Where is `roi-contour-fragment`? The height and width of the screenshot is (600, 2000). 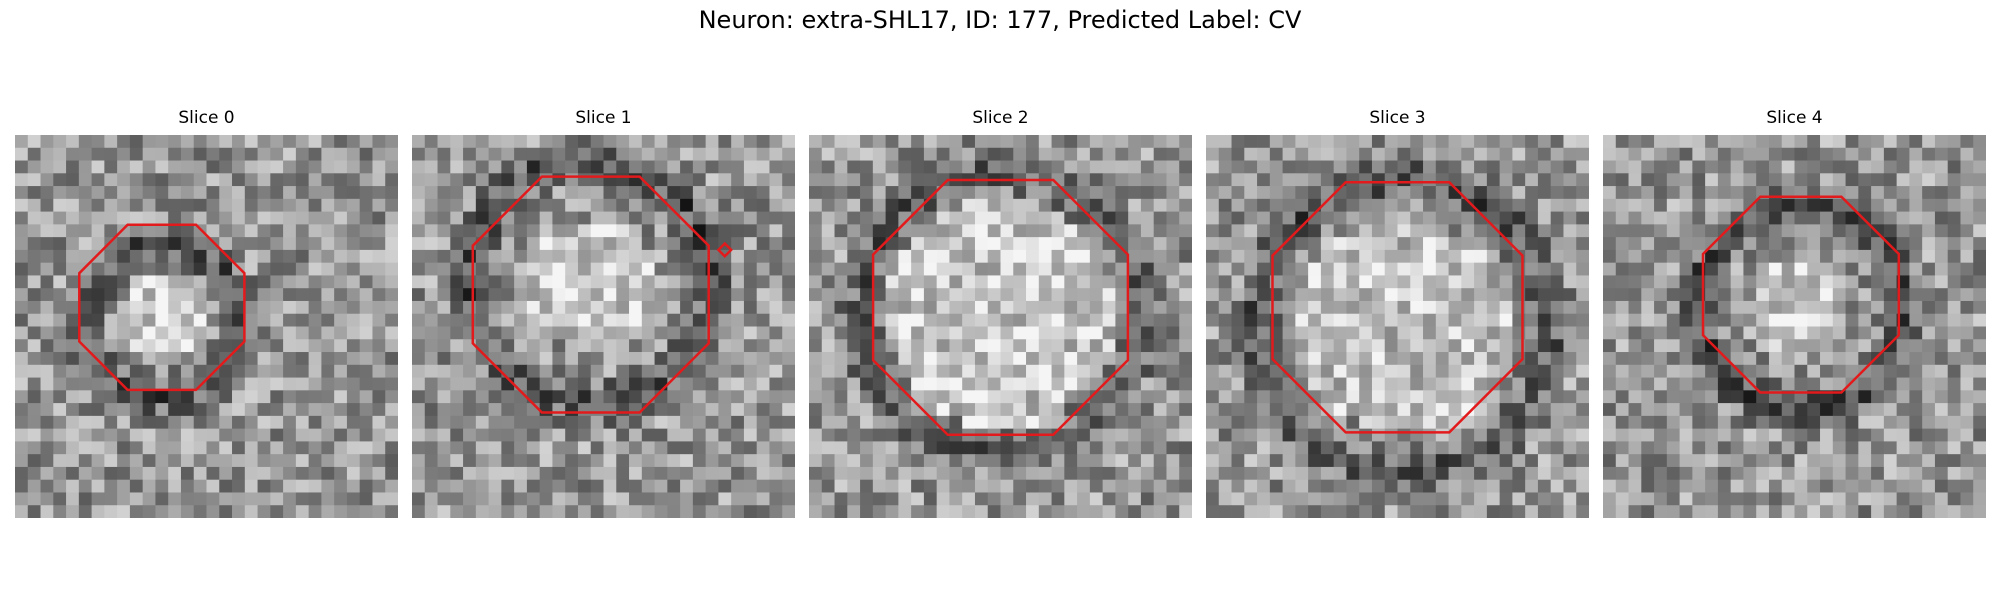 roi-contour-fragment is located at coordinates (724, 250).